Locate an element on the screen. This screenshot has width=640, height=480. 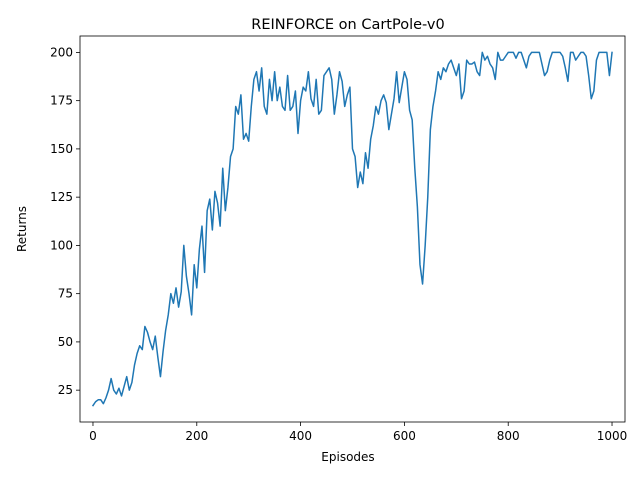
y-tick-label: 25 is located at coordinates (65, 390).